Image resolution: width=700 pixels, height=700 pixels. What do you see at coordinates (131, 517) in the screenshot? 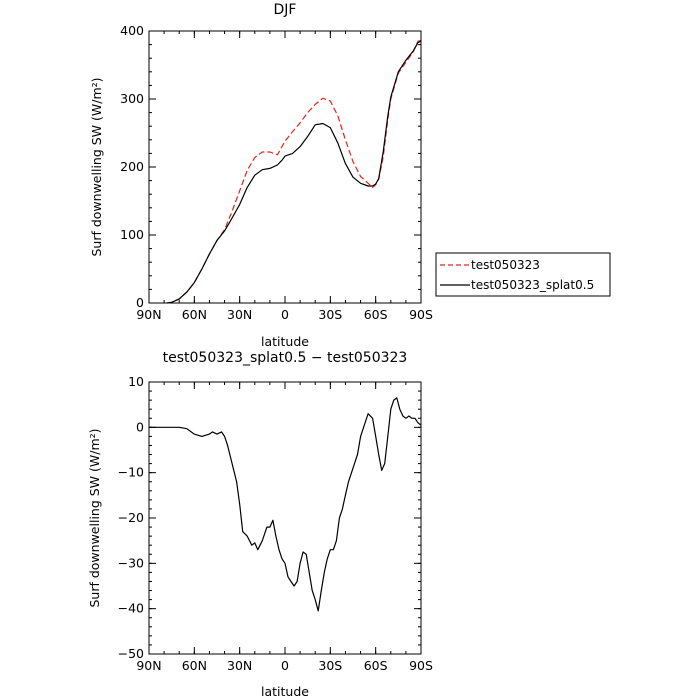
I see `bottom-y-tick-label: −20` at bounding box center [131, 517].